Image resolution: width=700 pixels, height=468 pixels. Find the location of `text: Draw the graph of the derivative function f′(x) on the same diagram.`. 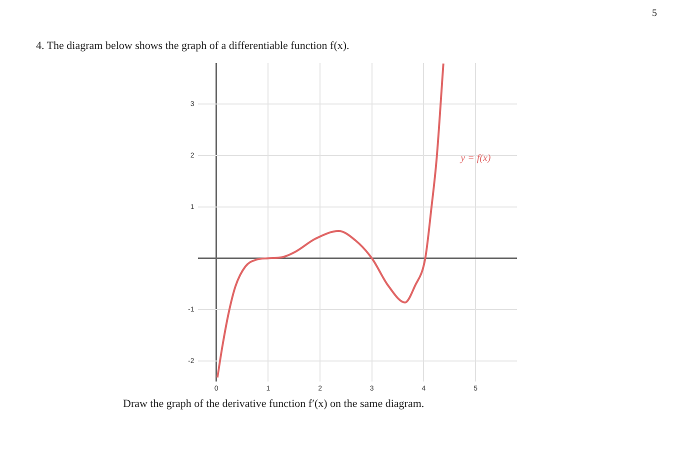

text: Draw the graph of the derivative function f′(x) on the same diagram. is located at coordinates (273, 404).